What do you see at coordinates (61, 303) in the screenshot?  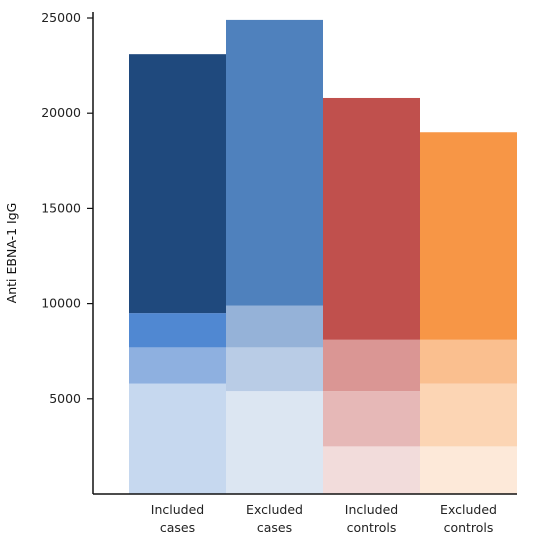 I see `y-tick-label: 10000` at bounding box center [61, 303].